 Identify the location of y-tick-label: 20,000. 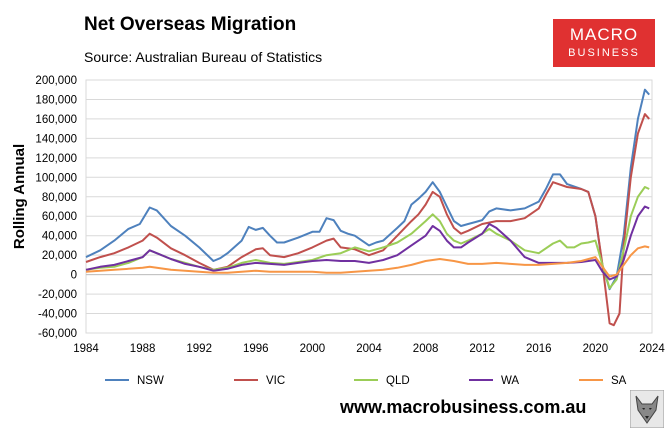
(59, 256).